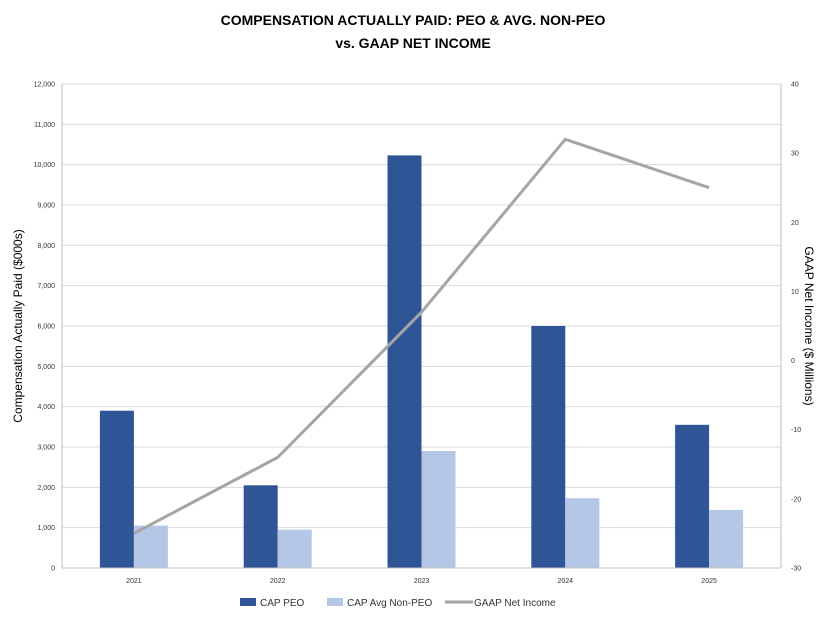  Describe the element at coordinates (46, 407) in the screenshot. I see `y-tick-label: 4,000` at that location.